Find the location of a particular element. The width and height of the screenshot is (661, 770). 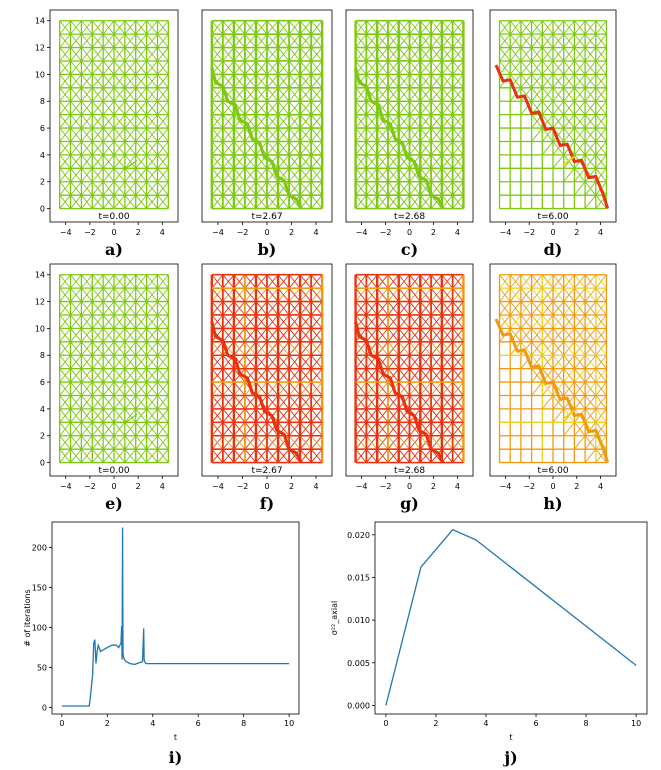

crack-path is located at coordinates (256, 392).